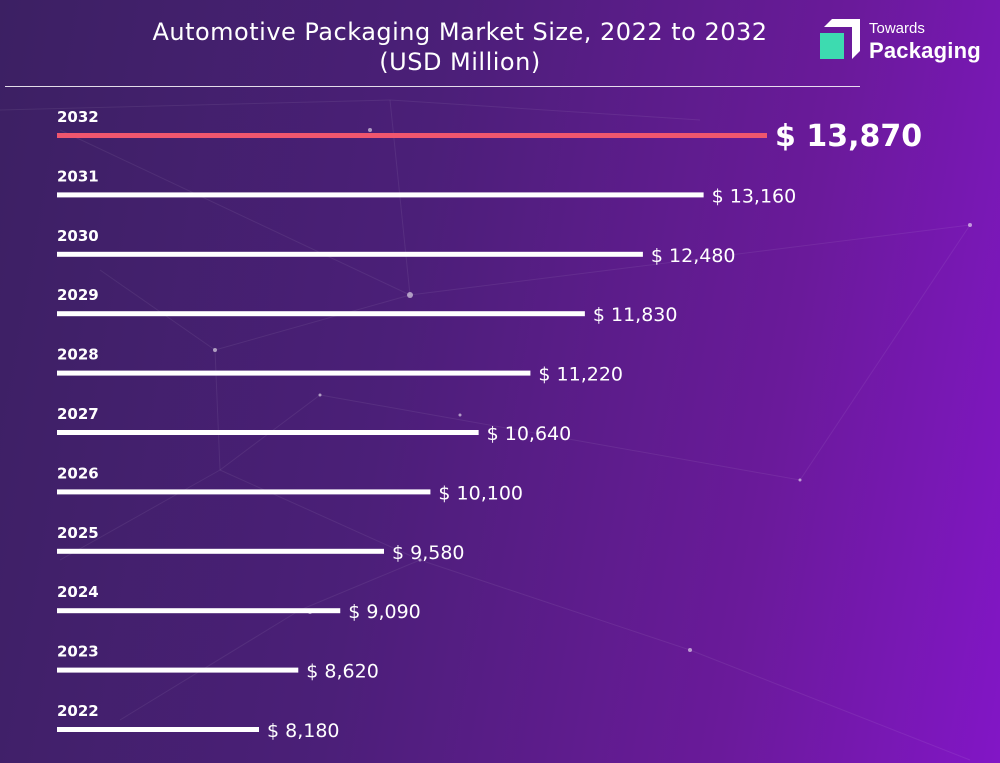 The height and width of the screenshot is (763, 1000). What do you see at coordinates (580, 375) in the screenshot?
I see `value-label-2028: $ 11,220` at bounding box center [580, 375].